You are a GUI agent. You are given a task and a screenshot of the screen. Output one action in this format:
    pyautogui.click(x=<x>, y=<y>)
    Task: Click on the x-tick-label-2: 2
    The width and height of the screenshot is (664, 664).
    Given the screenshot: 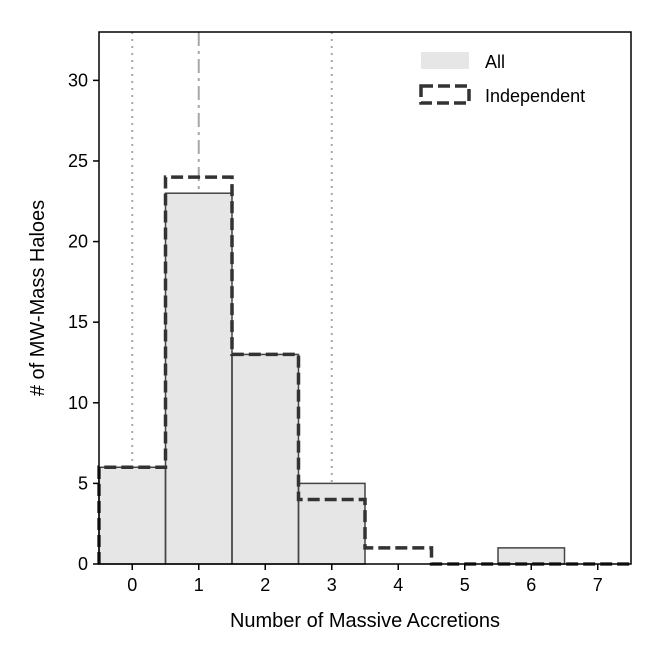 What is the action you would take?
    pyautogui.click(x=265, y=585)
    